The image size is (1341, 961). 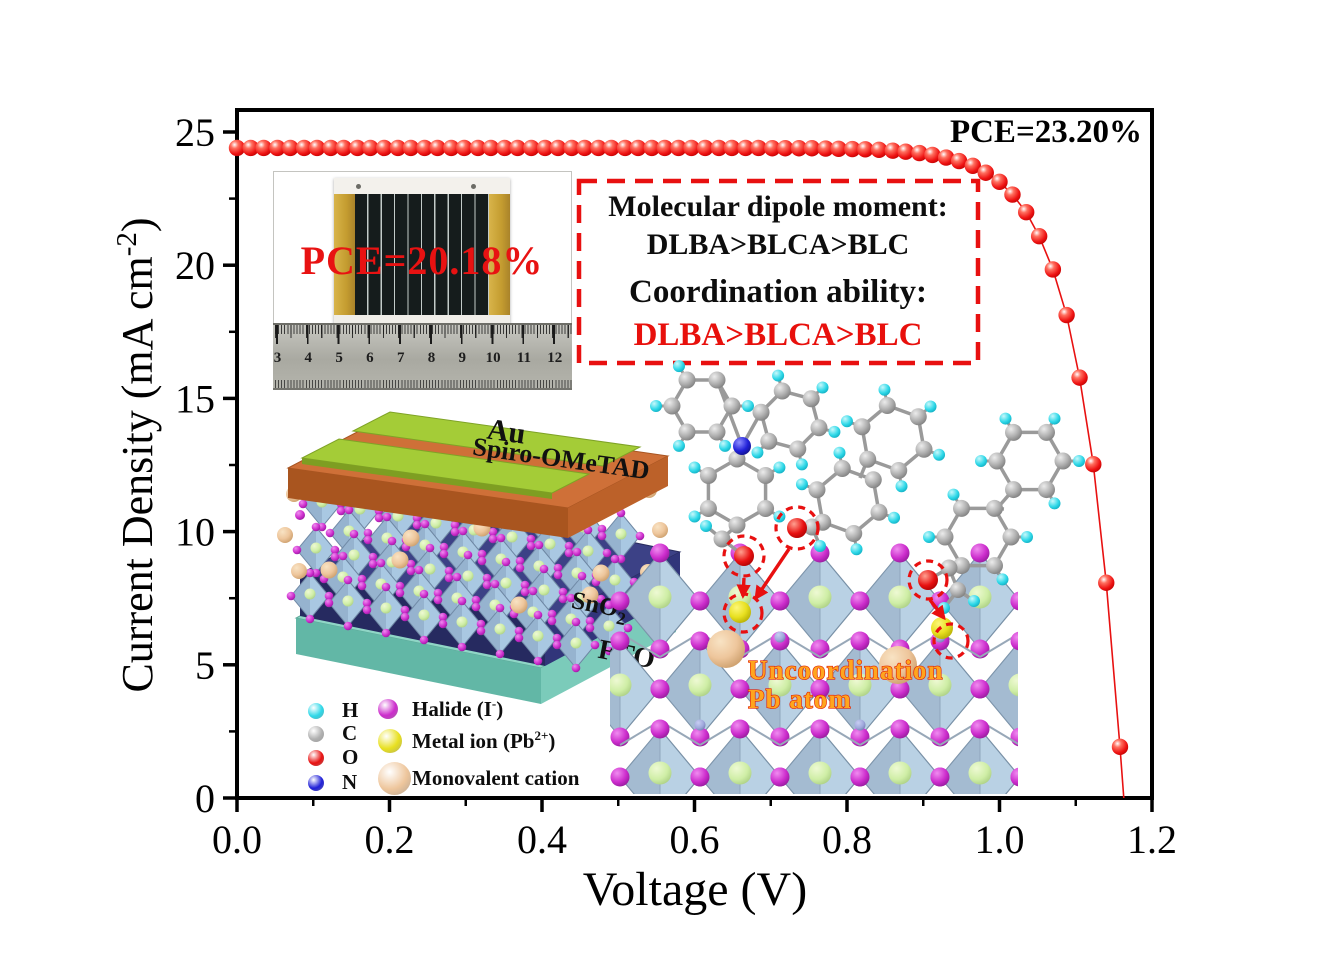 What do you see at coordinates (466, 741) in the screenshot?
I see `legend-species-1: Metal ion (Pb2+)` at bounding box center [466, 741].